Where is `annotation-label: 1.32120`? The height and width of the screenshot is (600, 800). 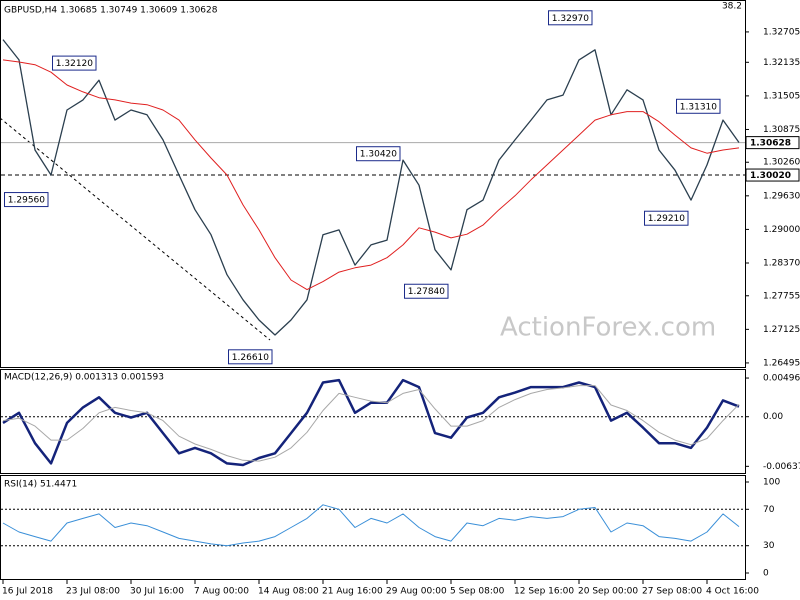 annotation-label: 1.32120 is located at coordinates (74, 64).